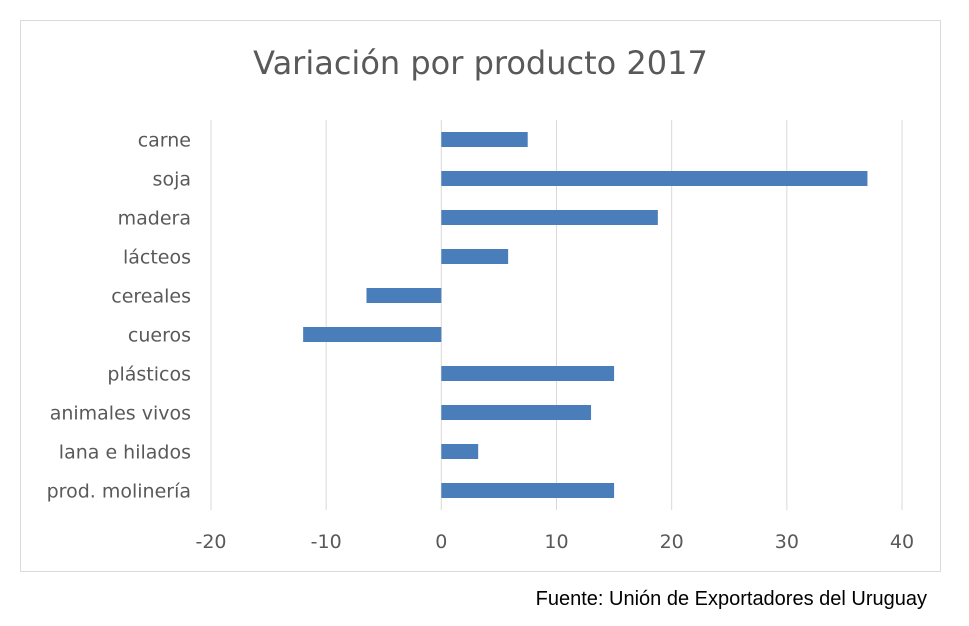  Describe the element at coordinates (441, 542) in the screenshot. I see `x-tick-label: 0` at that location.